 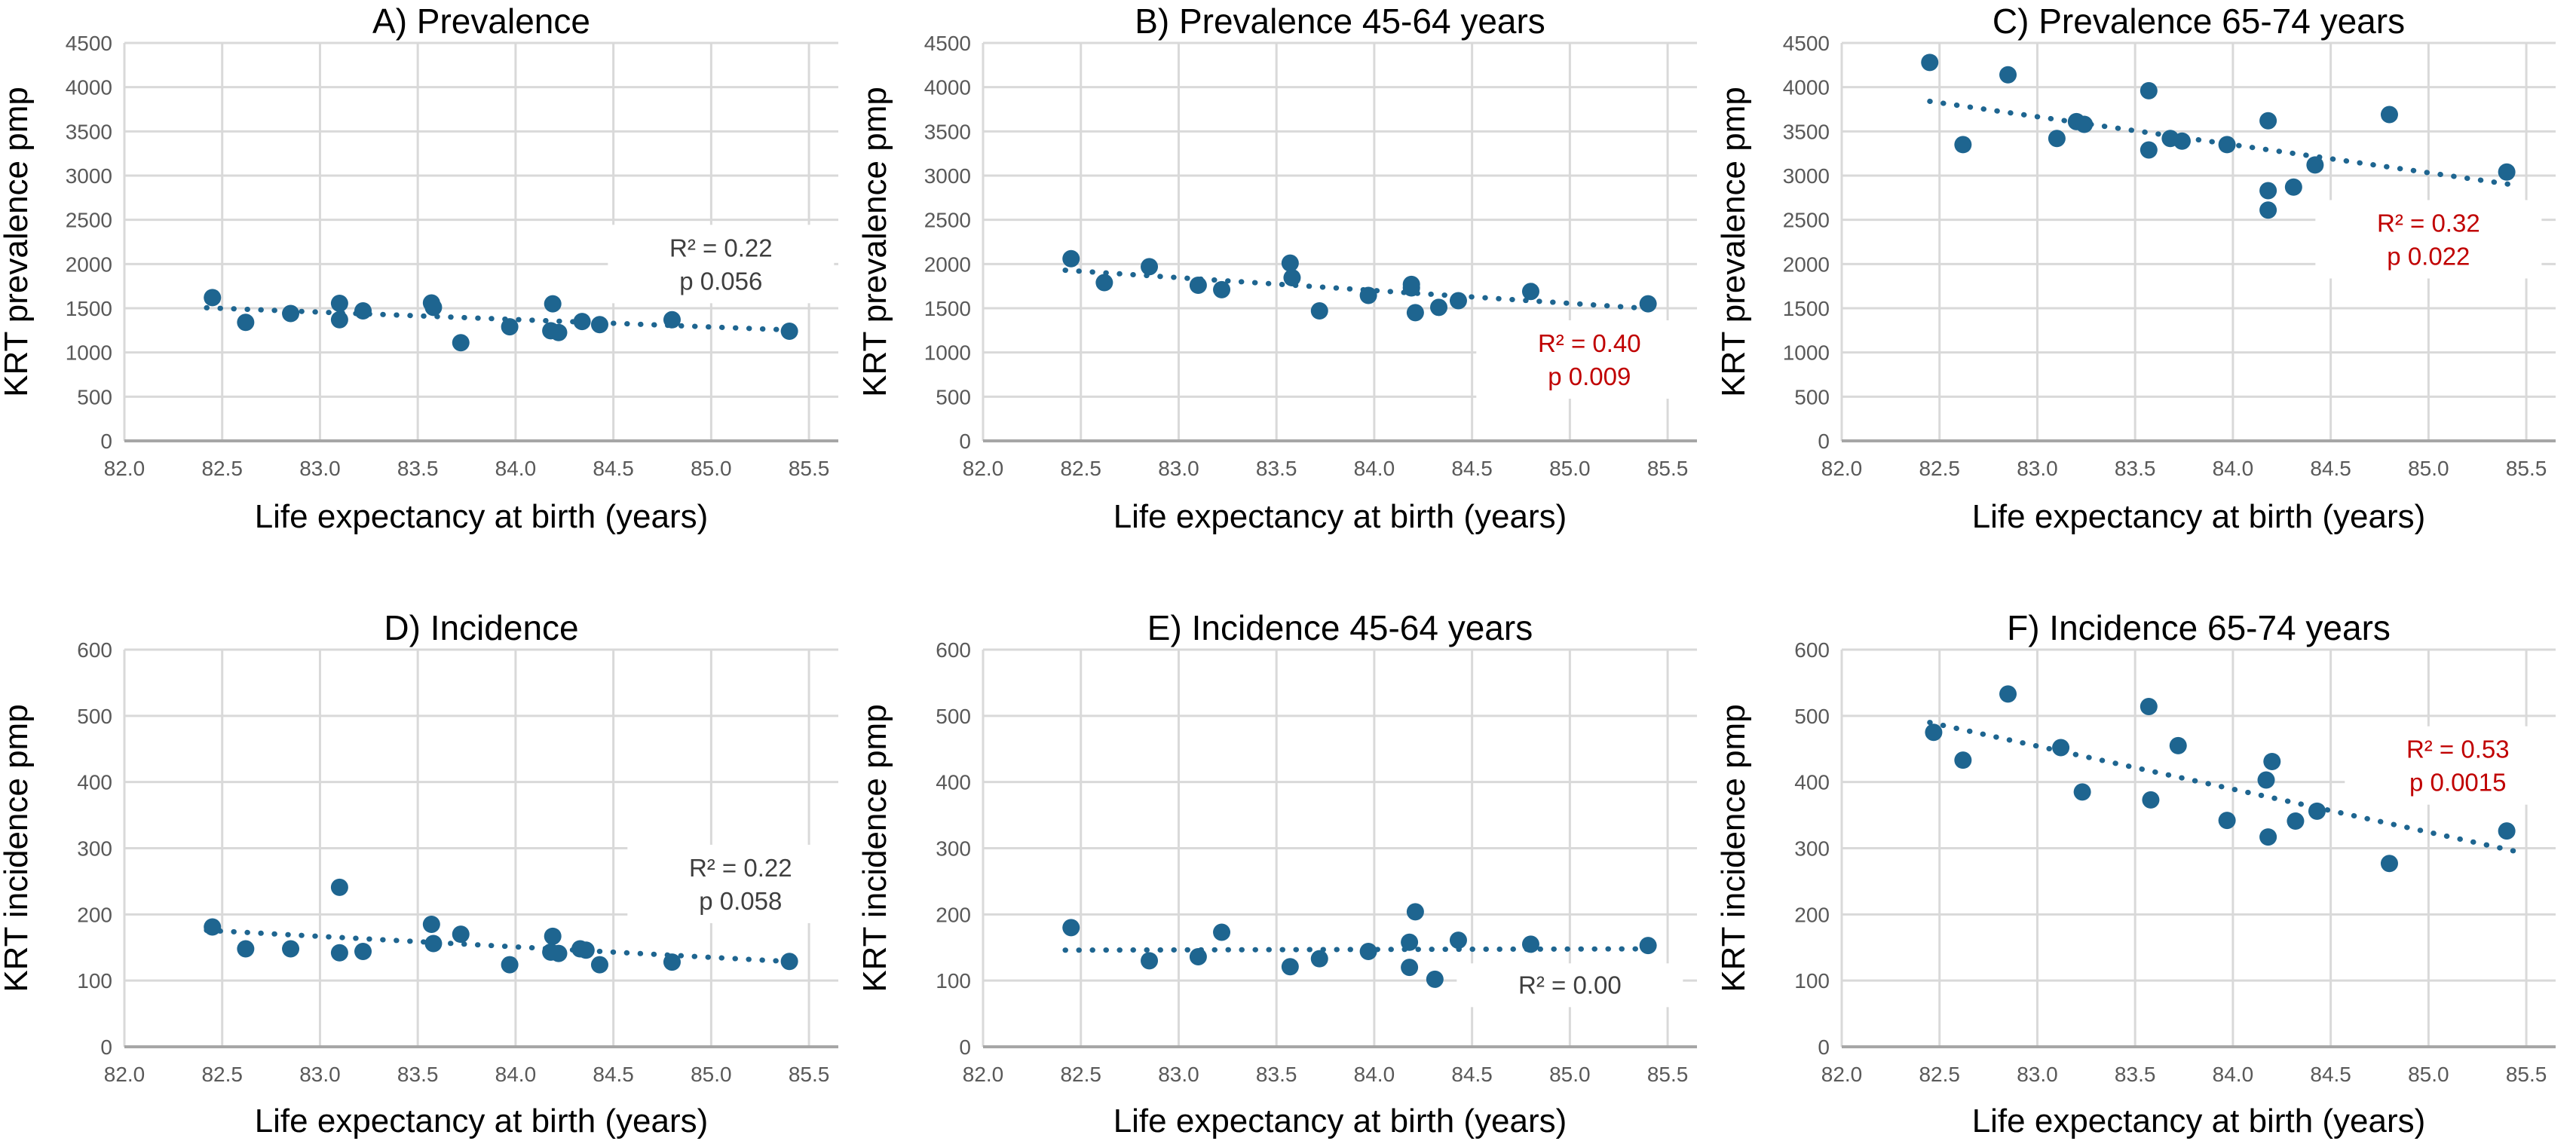 I want to click on y-tick-label: 1500, so click(x=947, y=308).